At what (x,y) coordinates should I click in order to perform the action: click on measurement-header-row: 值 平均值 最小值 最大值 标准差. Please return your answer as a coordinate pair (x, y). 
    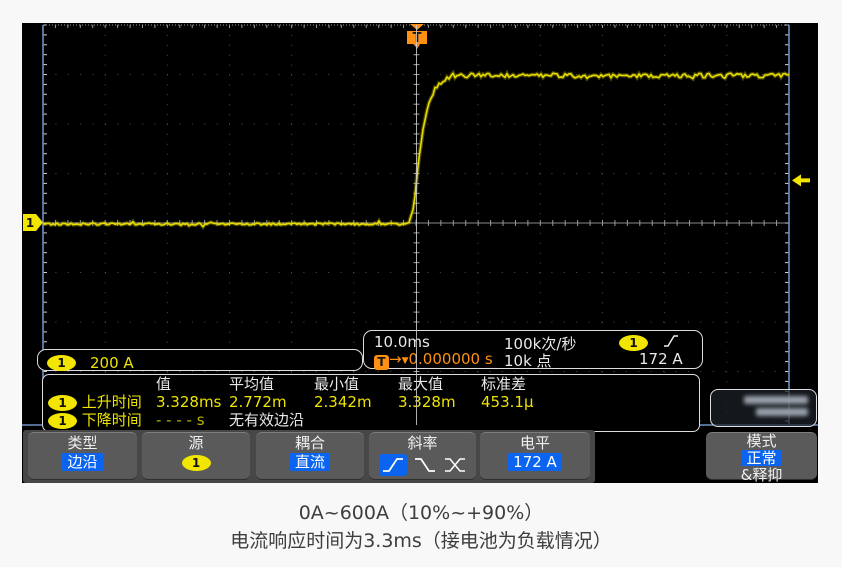
    Looking at the image, I should click on (373, 384).